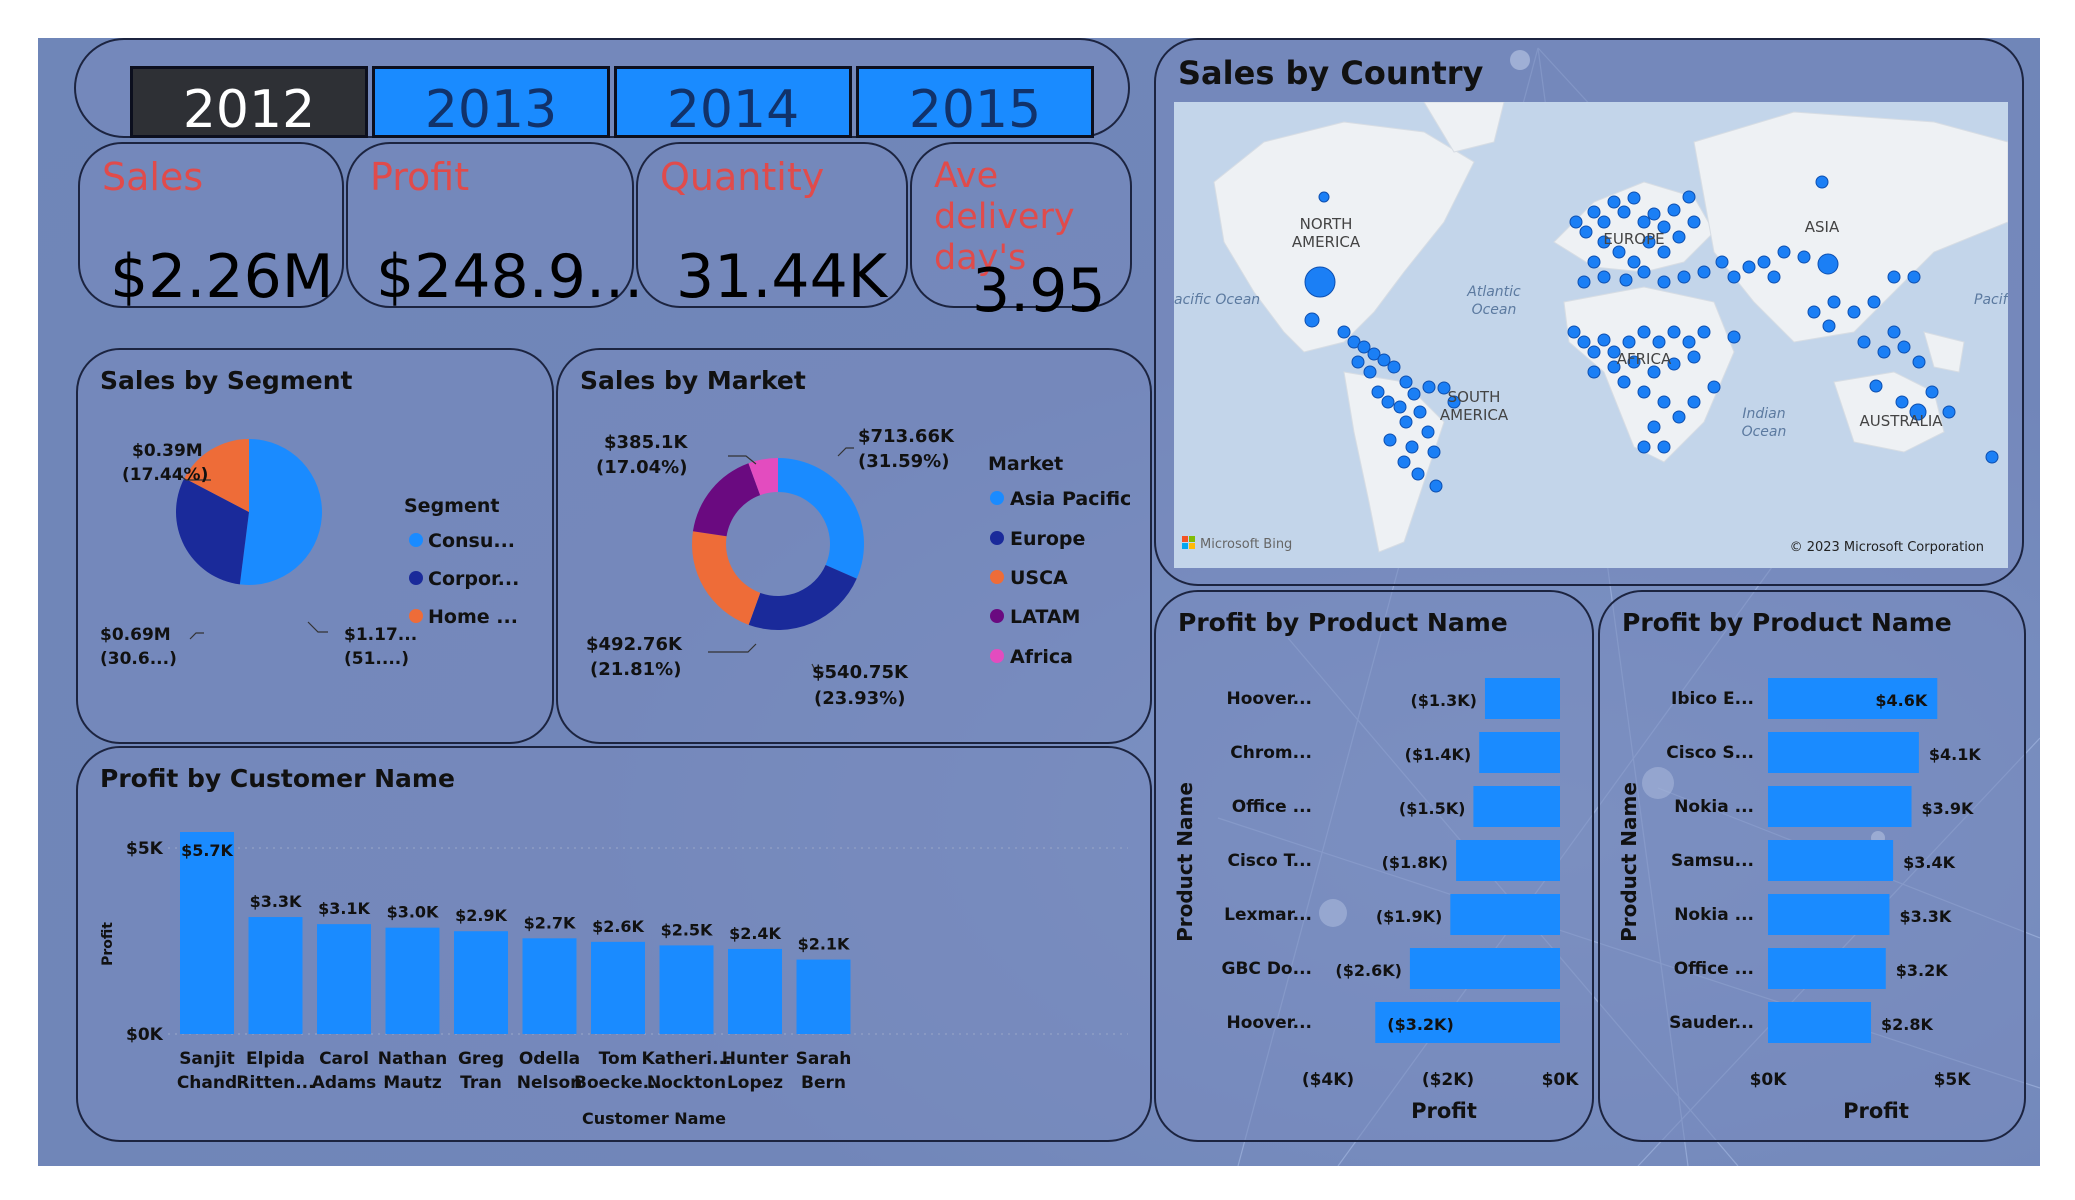 The image size is (2075, 1200). Describe the element at coordinates (1041, 657) in the screenshot. I see `legend-item-africa: Africa` at that location.